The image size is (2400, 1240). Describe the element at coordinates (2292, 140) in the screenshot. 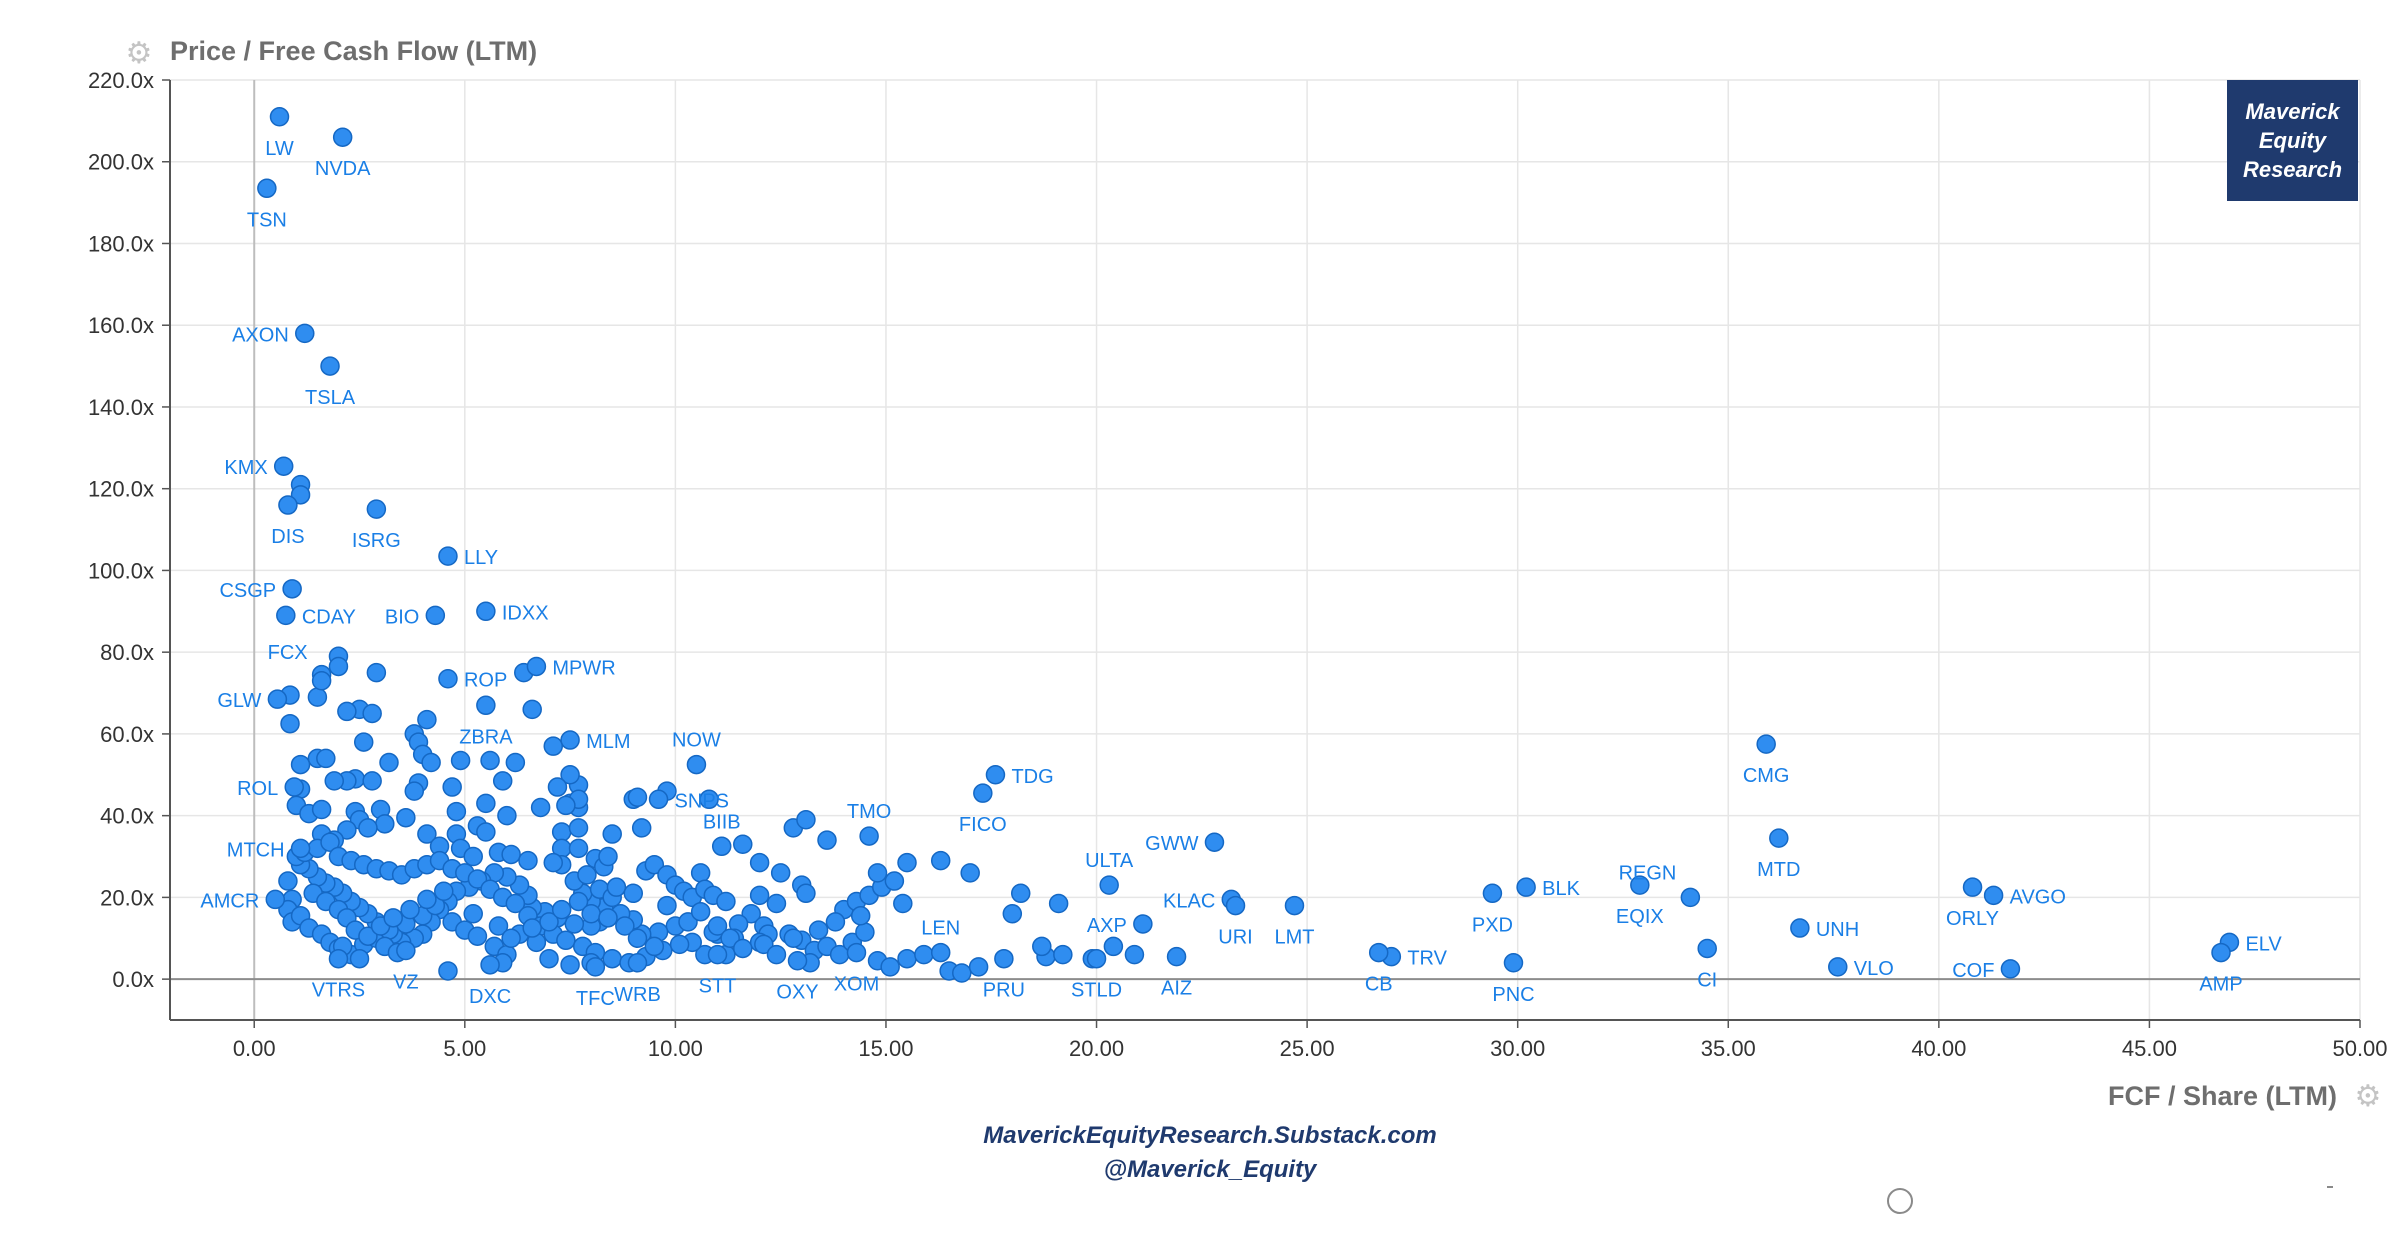

I see `badge-line: Equity` at that location.